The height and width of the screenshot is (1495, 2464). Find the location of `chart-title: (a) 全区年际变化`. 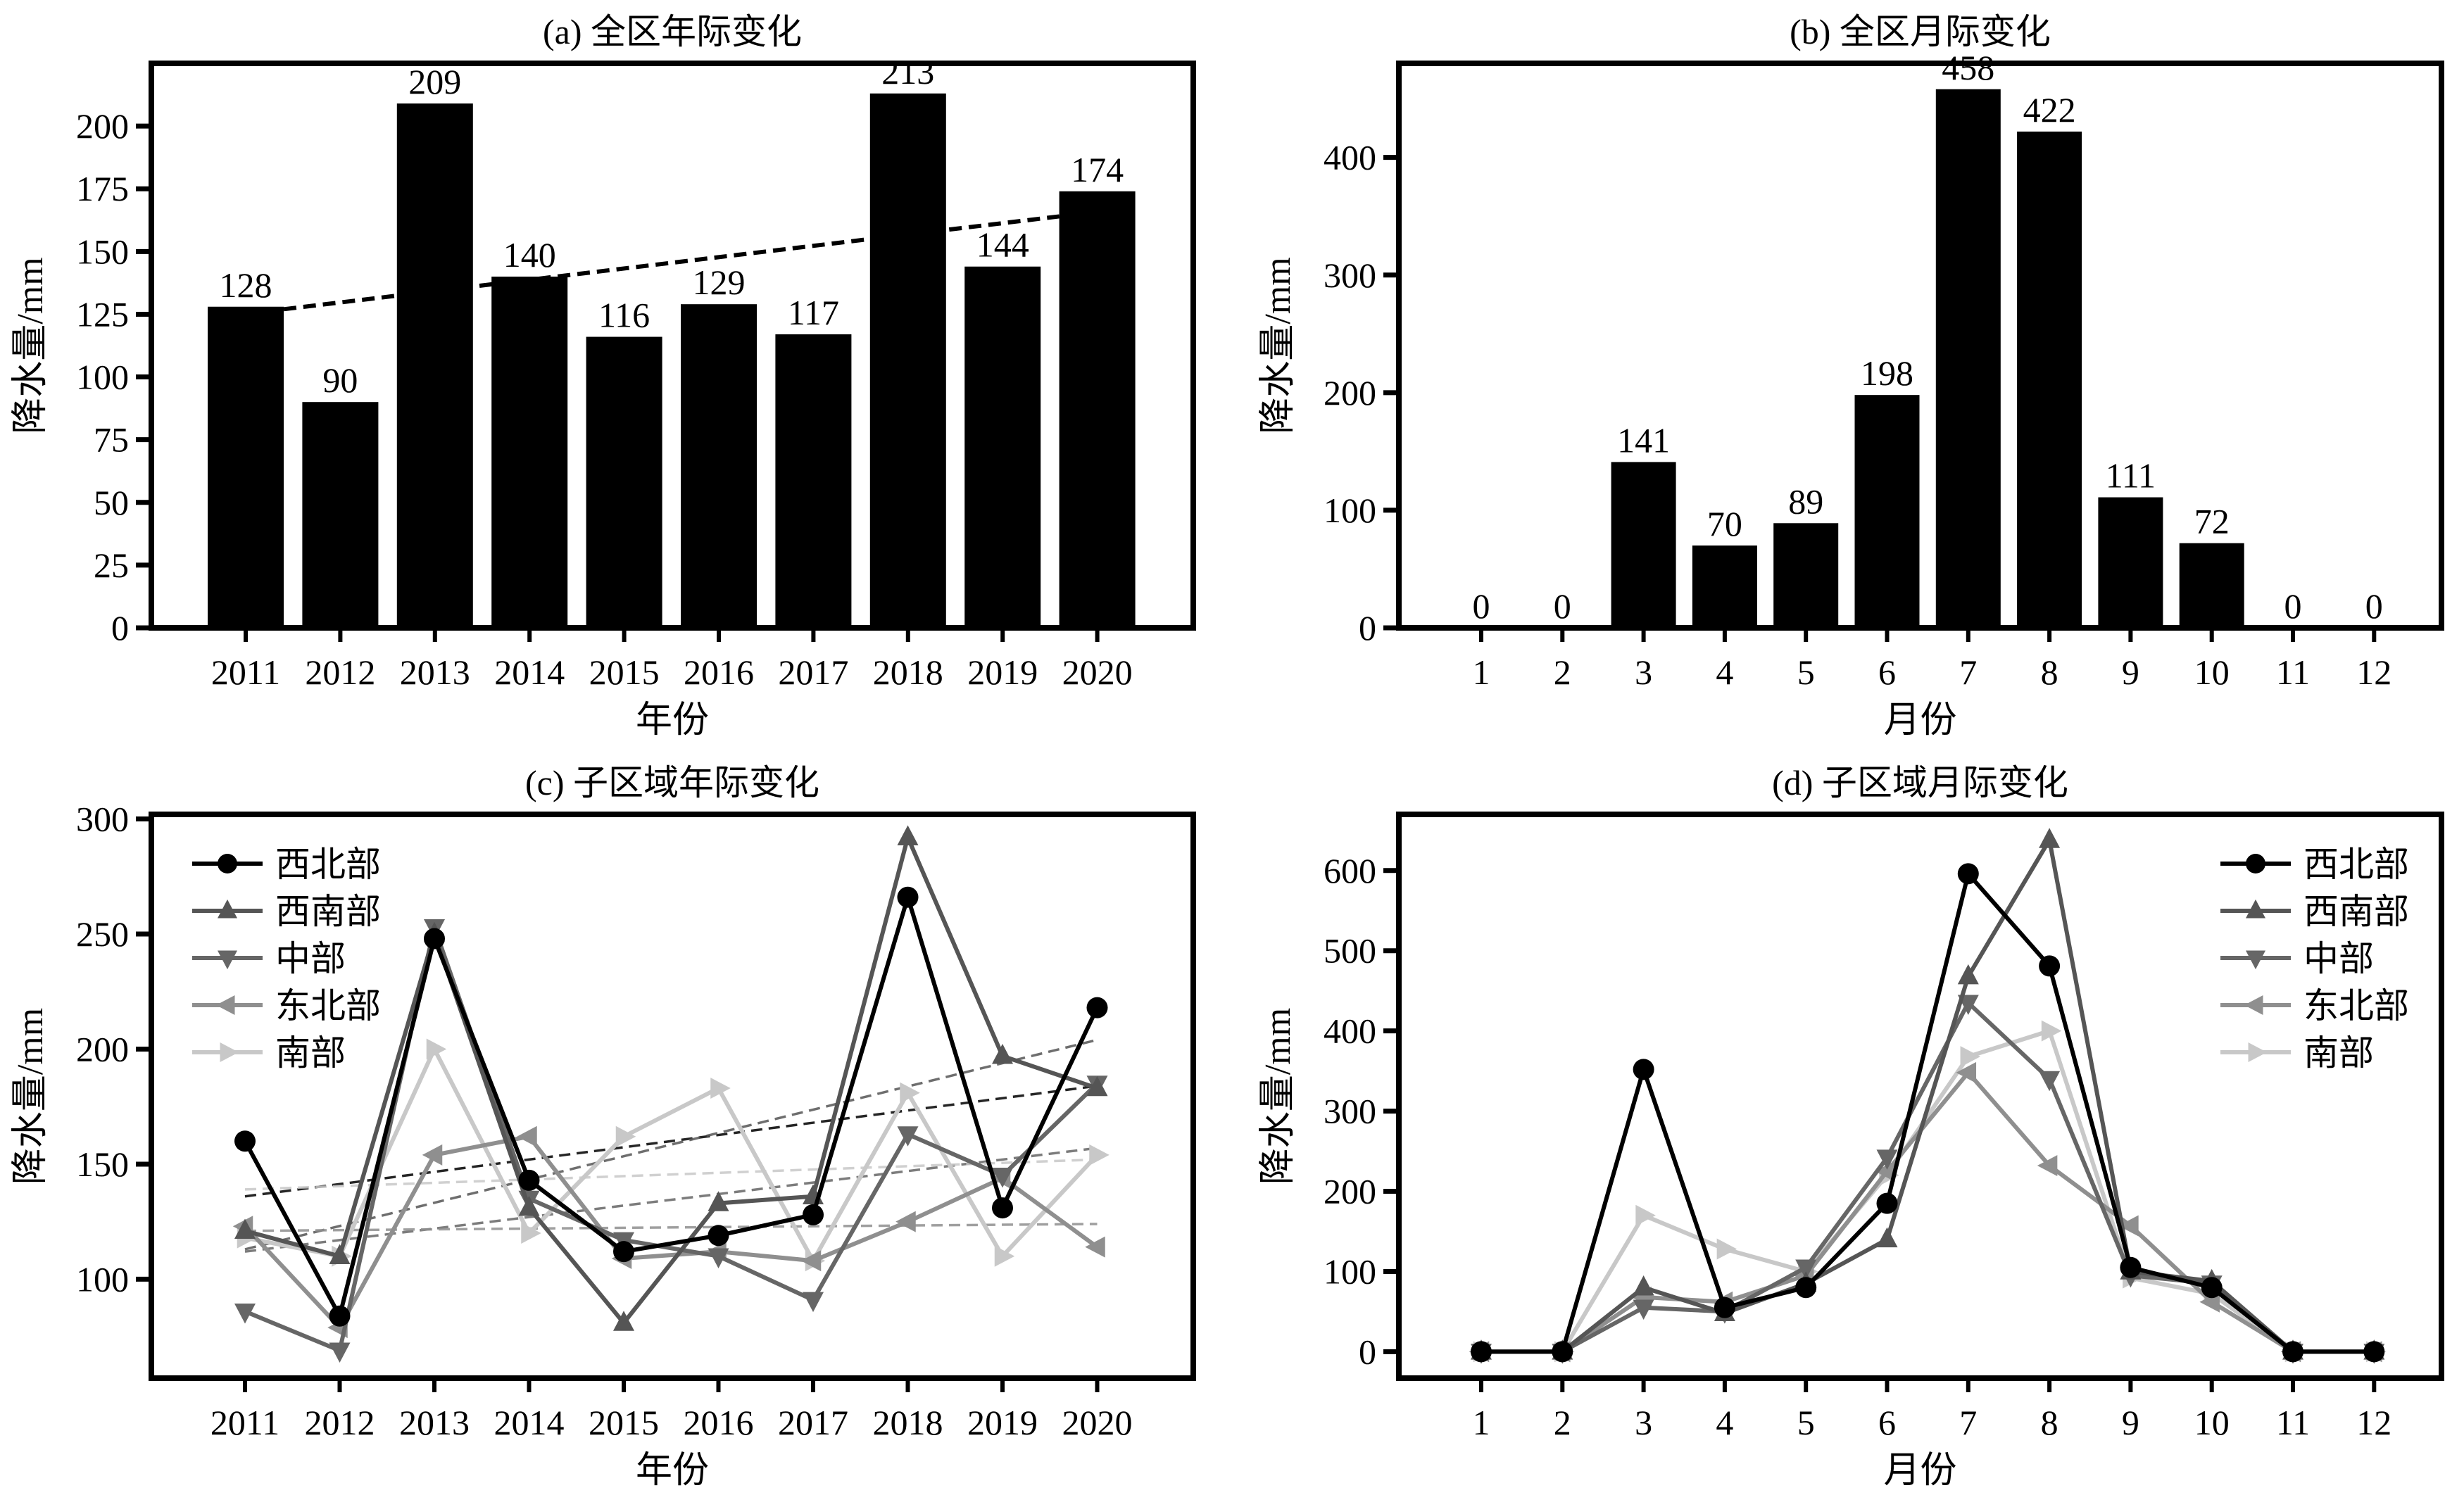

chart-title: (a) 全区年际变化 is located at coordinates (672, 31).